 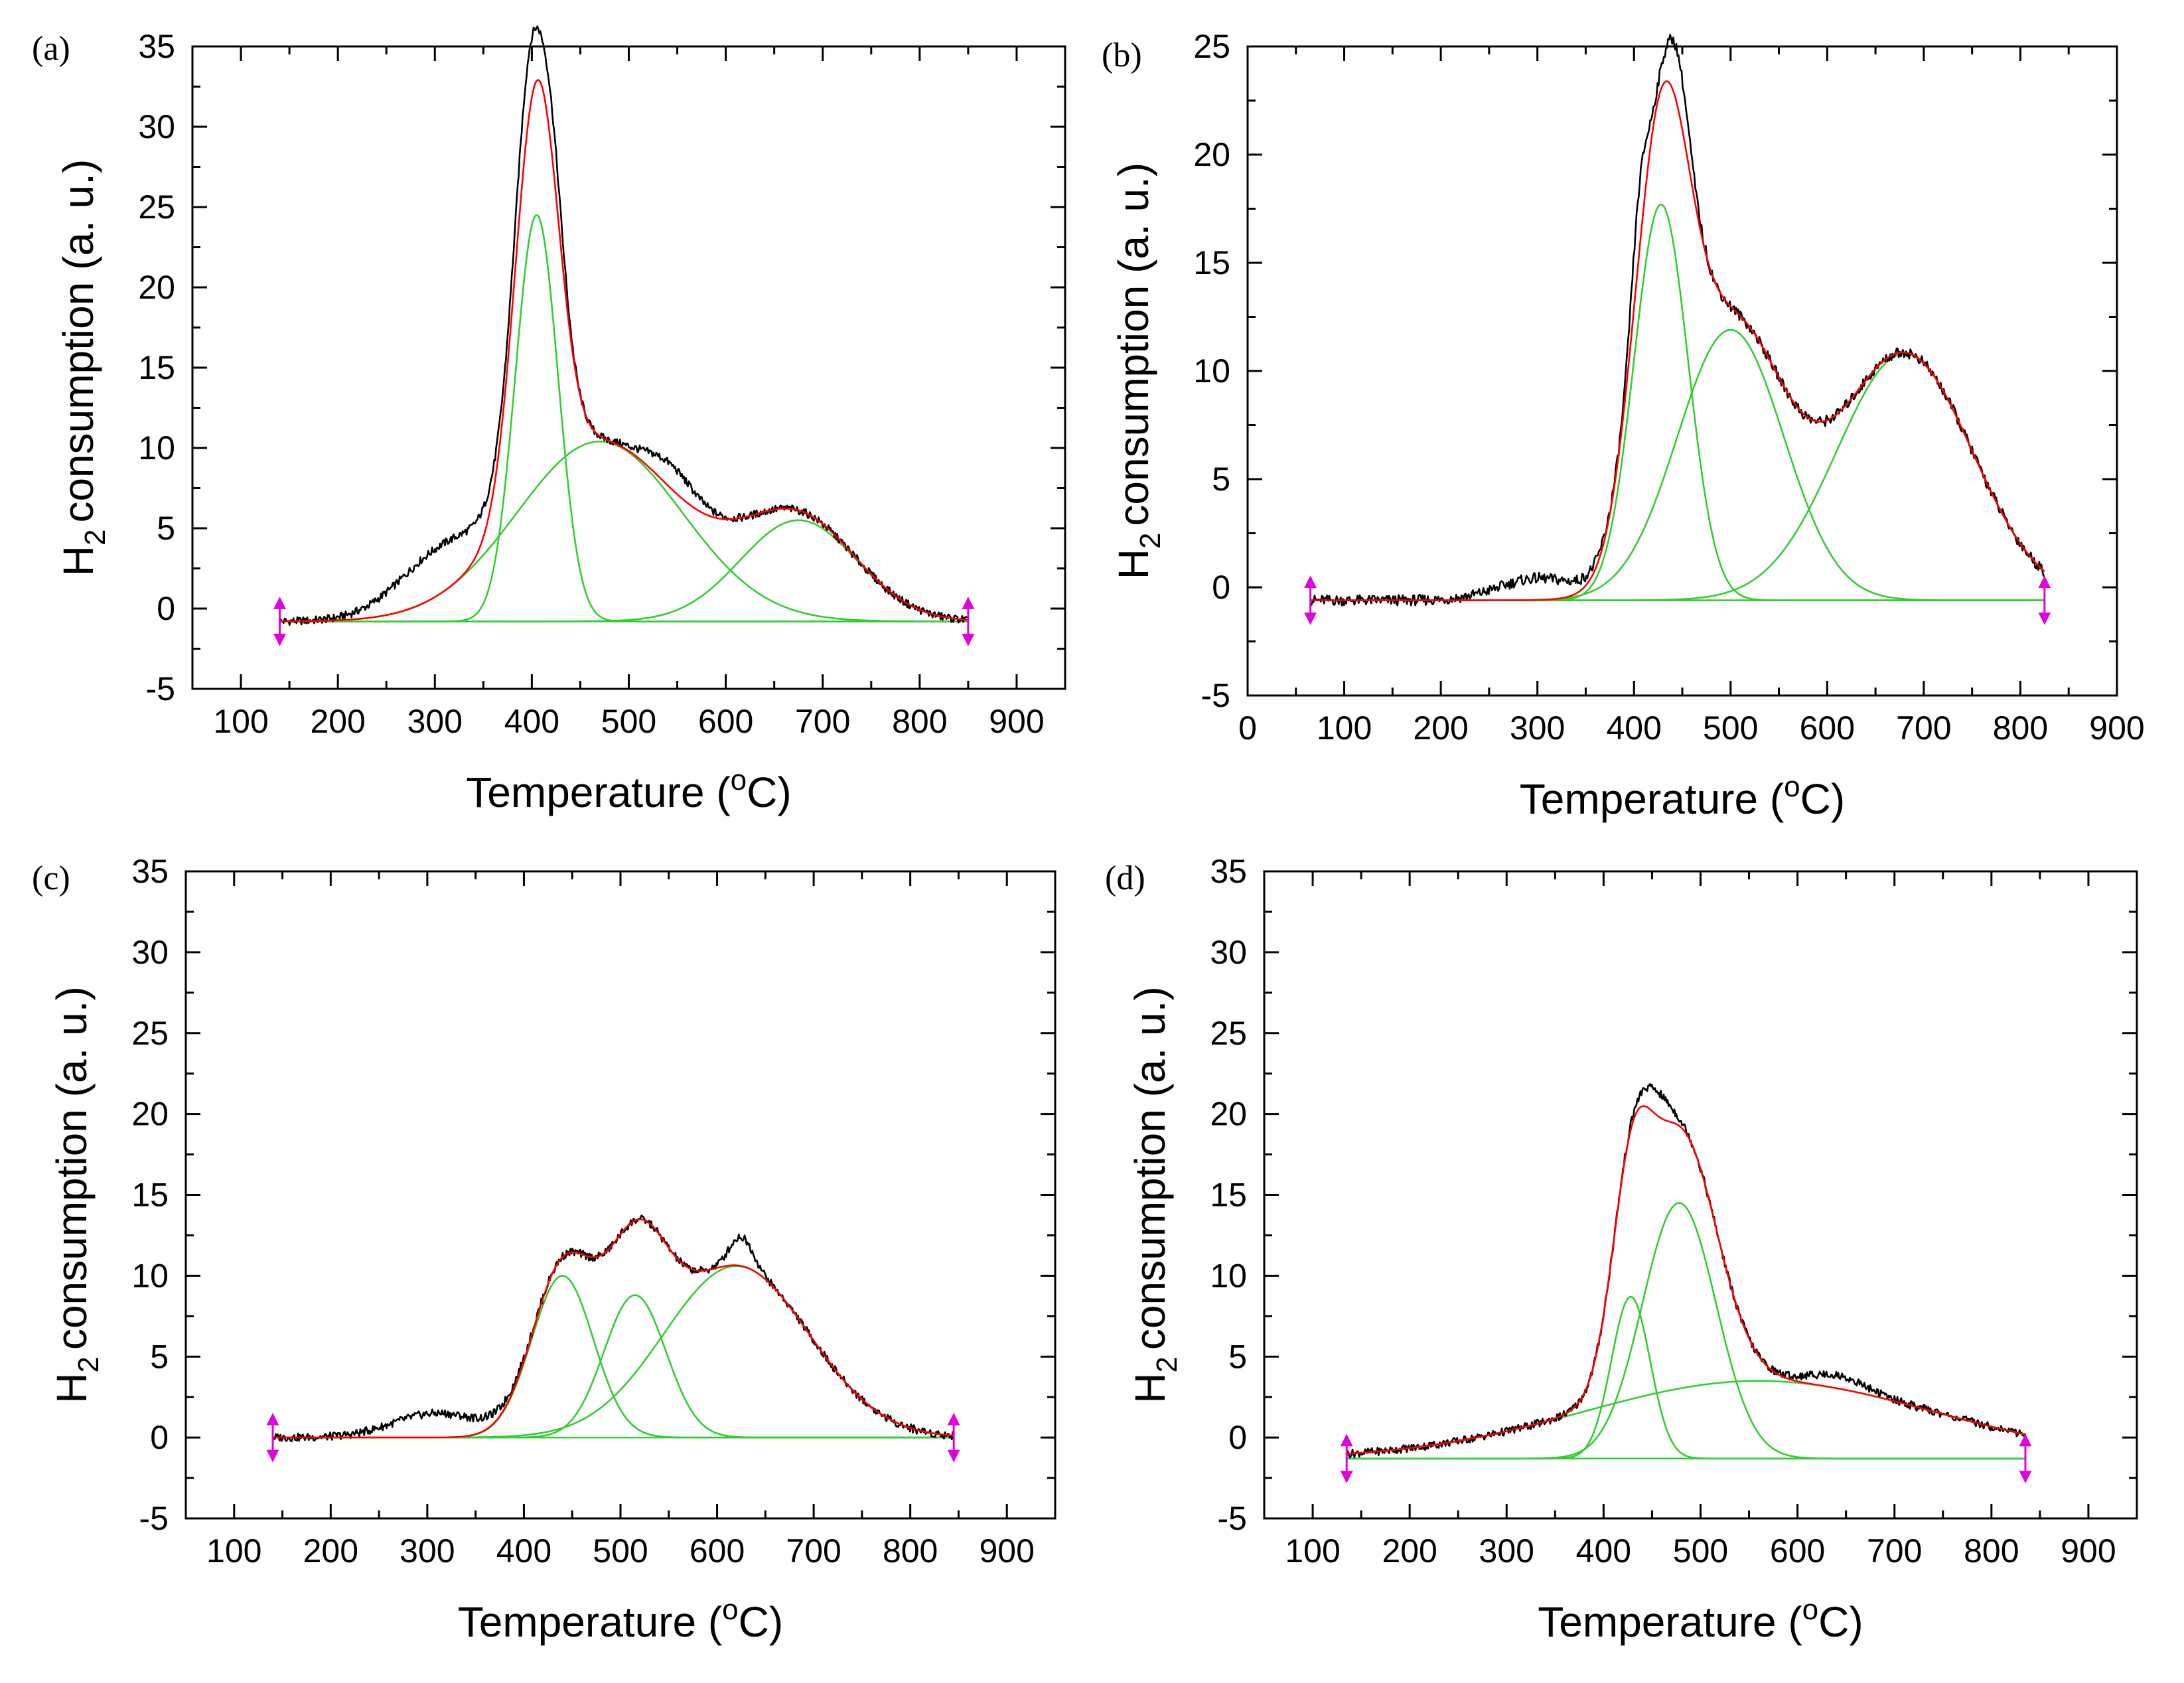 What do you see at coordinates (1125, 878) in the screenshot?
I see `panel-label: (d)` at bounding box center [1125, 878].